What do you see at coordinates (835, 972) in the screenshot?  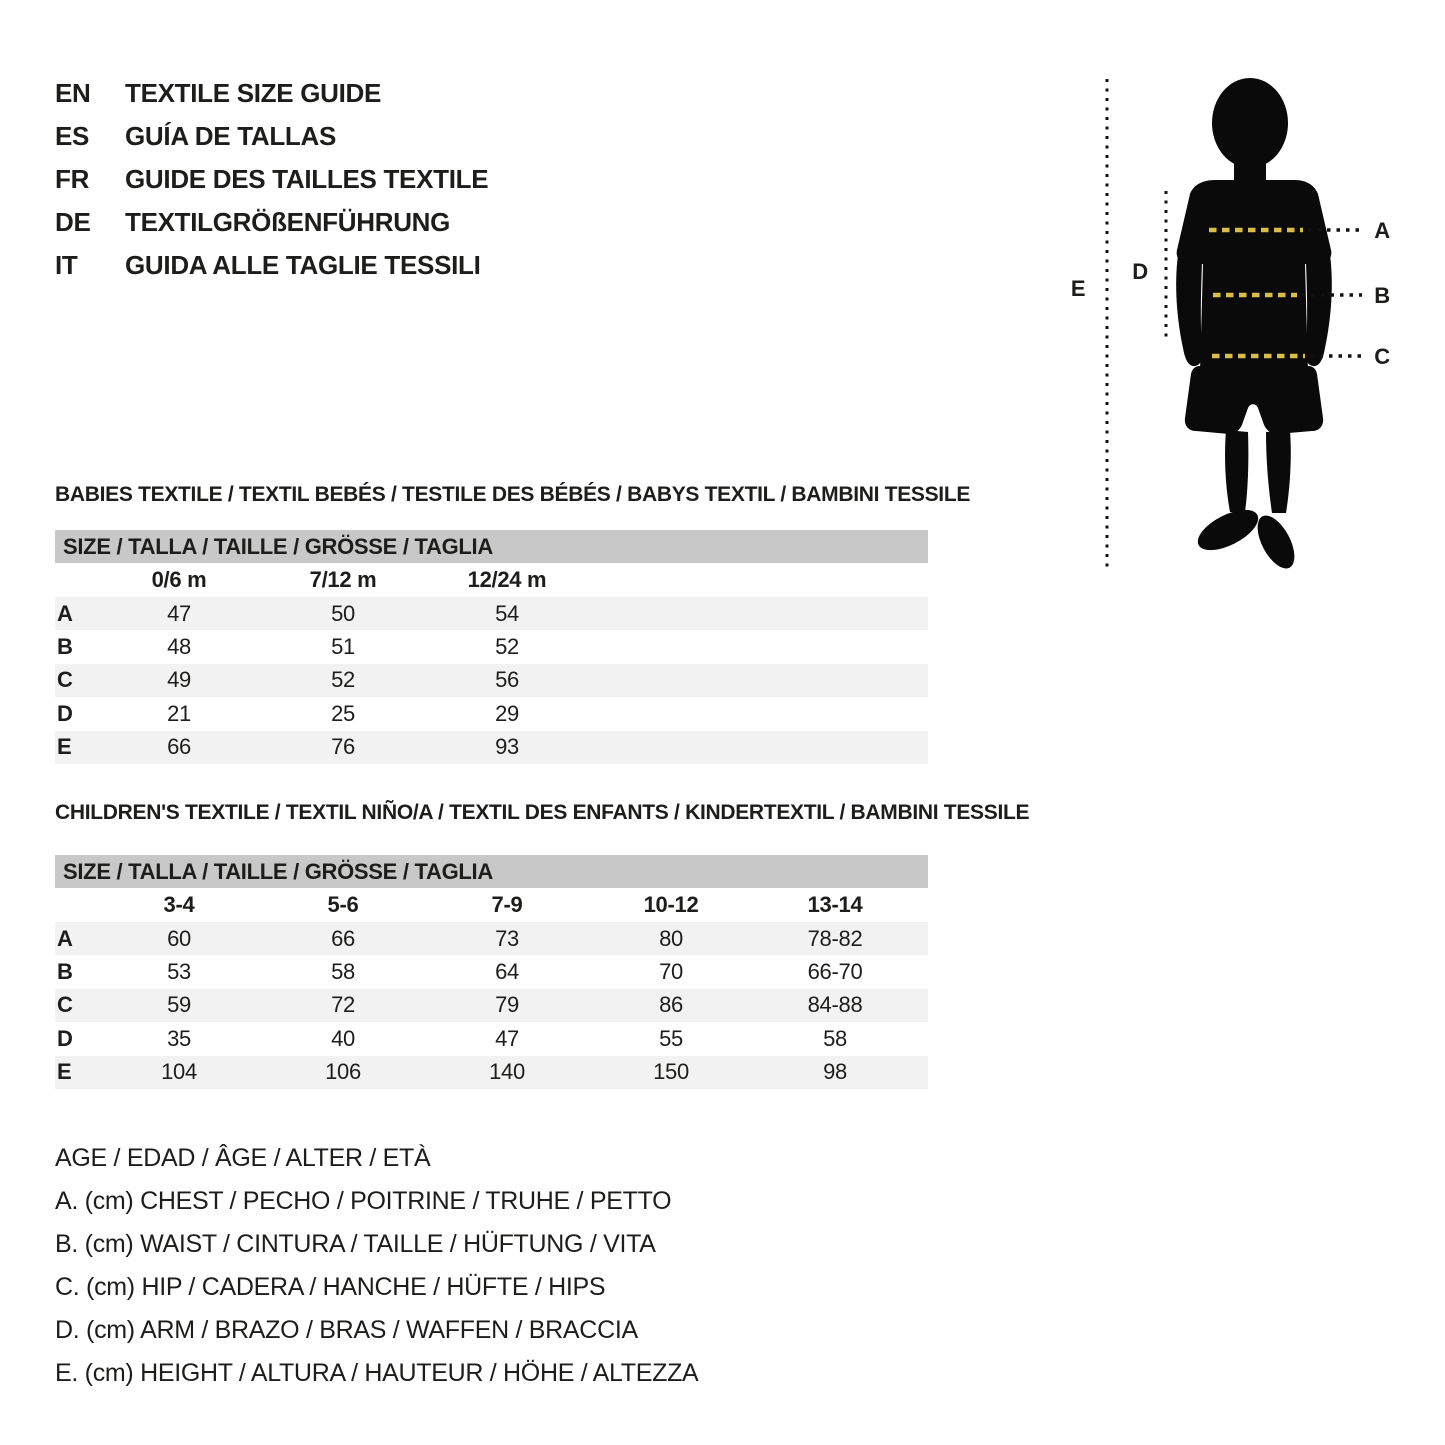 I see `table-cell: 66-70` at bounding box center [835, 972].